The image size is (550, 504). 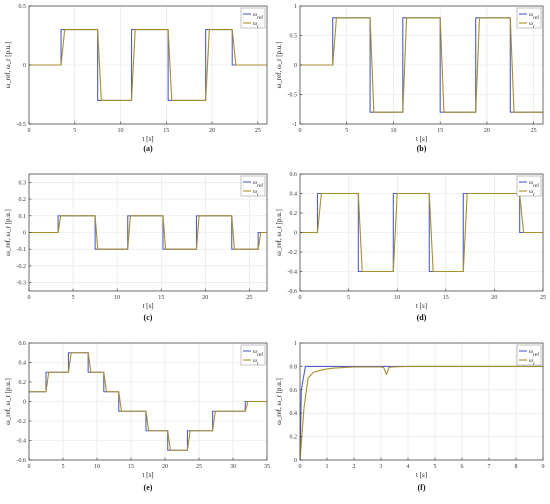 I want to click on y-tick-label: 0.8, so click(x=294, y=367).